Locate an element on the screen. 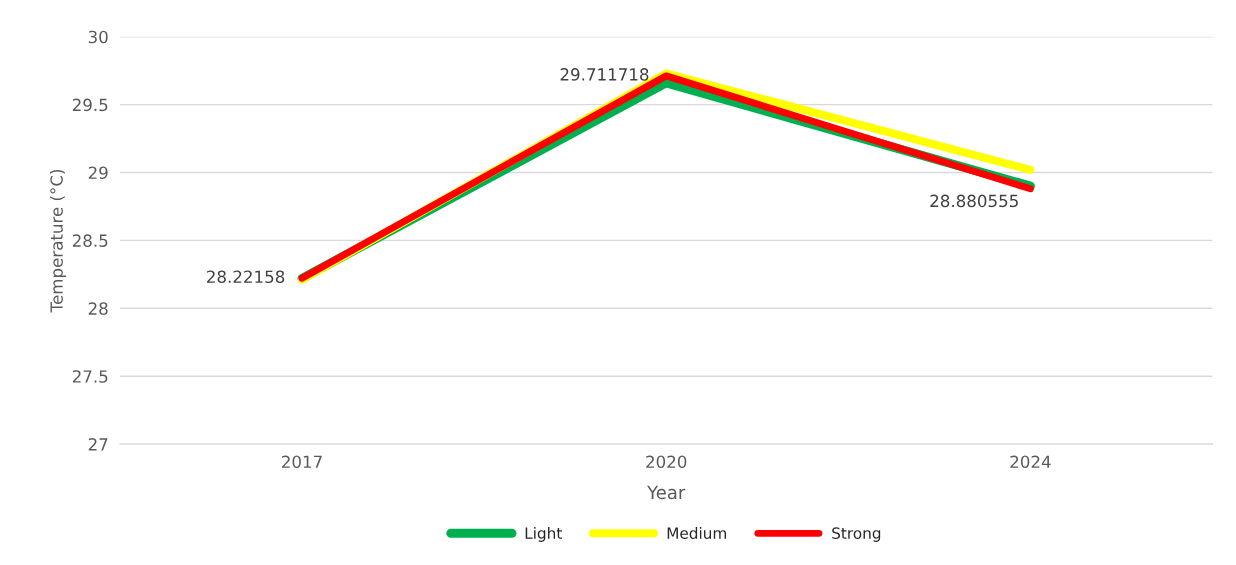 The image size is (1236, 565). y-tick-label: 30 is located at coordinates (98, 37).